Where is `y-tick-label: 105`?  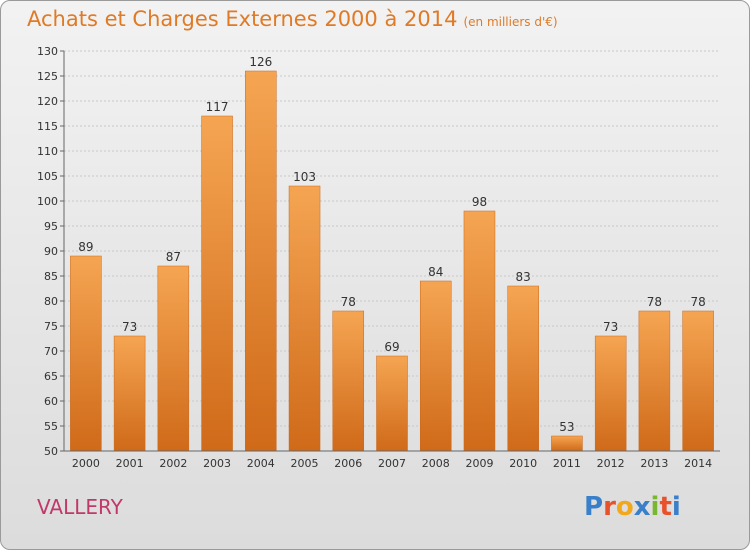
y-tick-label: 105 is located at coordinates (47, 176).